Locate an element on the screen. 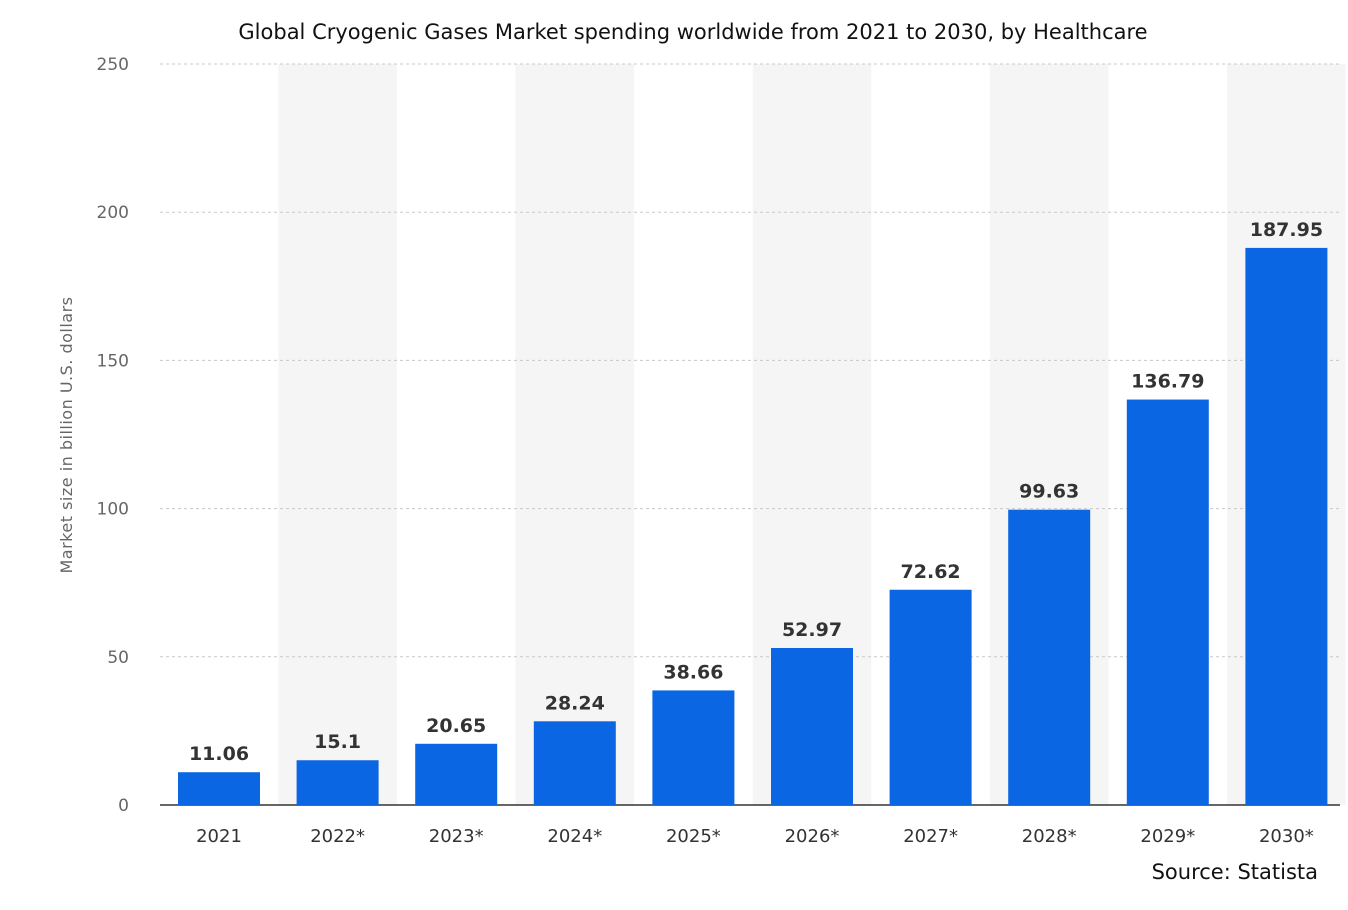 This screenshot has height=910, width=1348. value-label: 52.97 is located at coordinates (812, 630).